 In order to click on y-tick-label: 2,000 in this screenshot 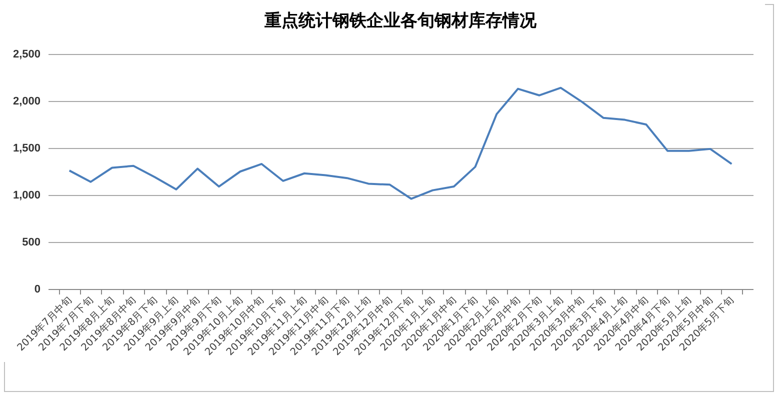, I will do `click(26, 102)`.